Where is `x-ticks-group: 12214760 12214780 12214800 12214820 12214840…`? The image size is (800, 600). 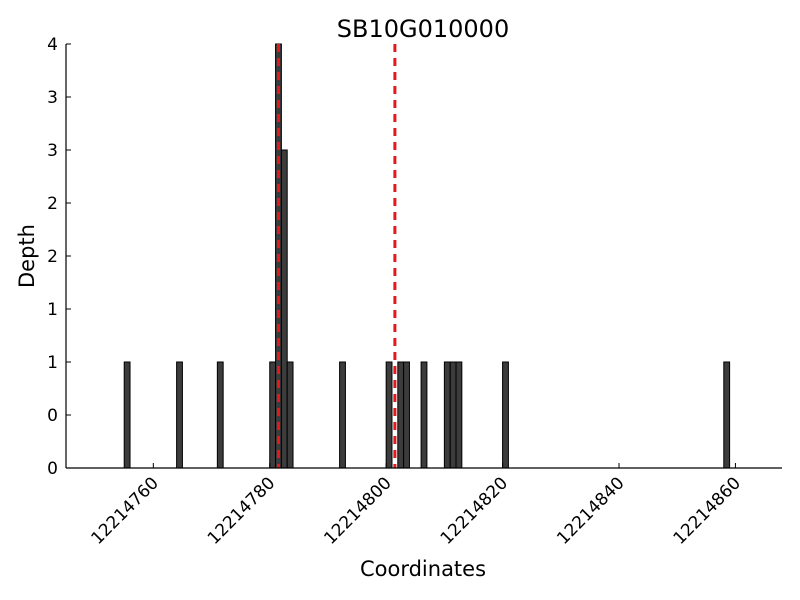 x-ticks-group: 12214760 12214780 12214800 12214820 12214840… is located at coordinates (416, 506).